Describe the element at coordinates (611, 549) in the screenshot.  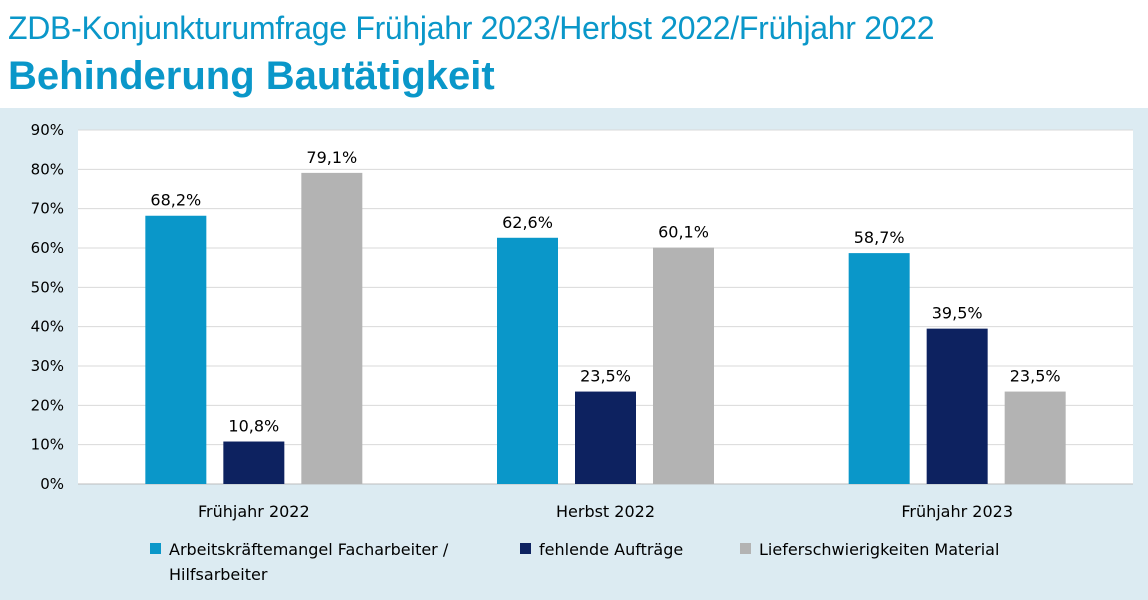
I see `legend-label: fehlende Aufträge` at that location.